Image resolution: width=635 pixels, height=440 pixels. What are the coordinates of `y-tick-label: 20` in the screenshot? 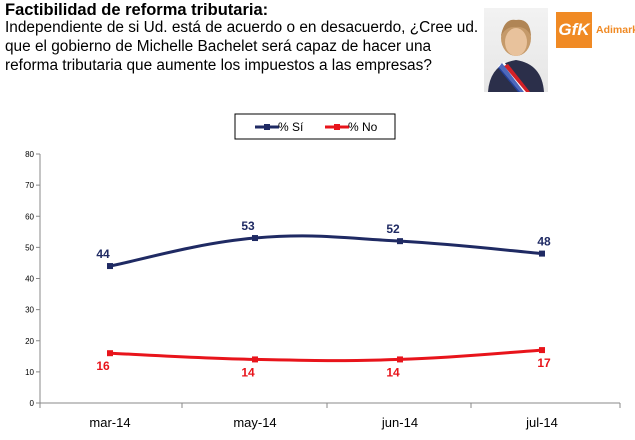 It's located at (29, 341).